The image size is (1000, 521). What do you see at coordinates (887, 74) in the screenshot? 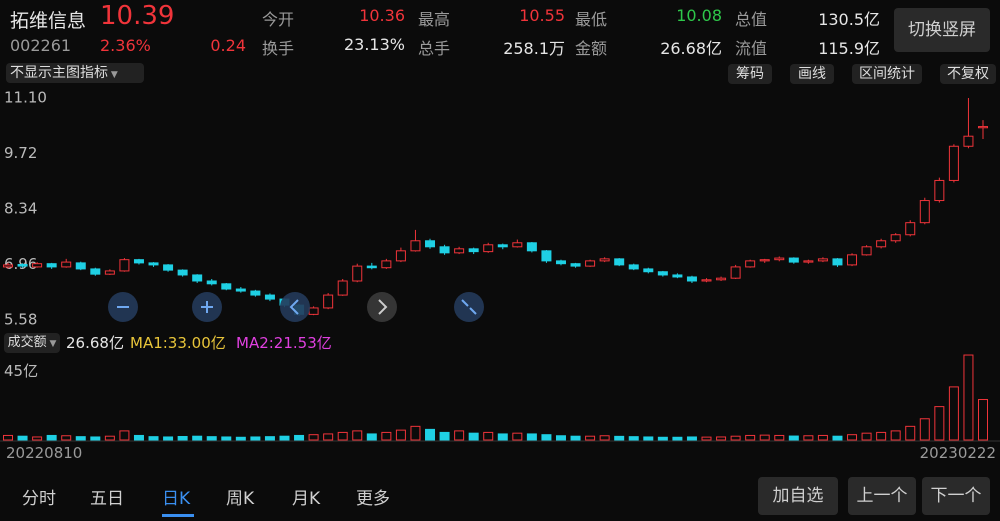
I see `tool-button: 区间统计` at bounding box center [887, 74].